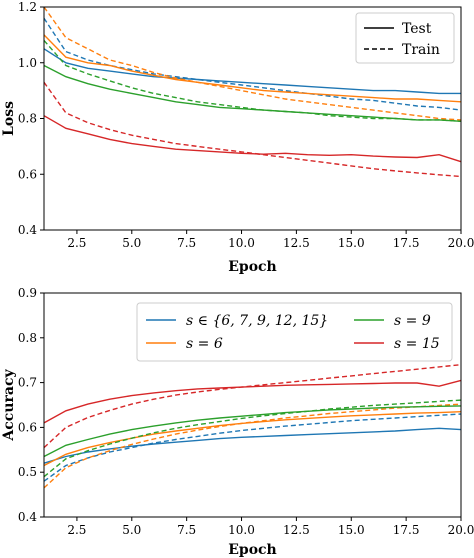 This screenshot has width=474, height=558. What do you see at coordinates (27, 63) in the screenshot?
I see `y-tick-label: 1.0` at bounding box center [27, 63].